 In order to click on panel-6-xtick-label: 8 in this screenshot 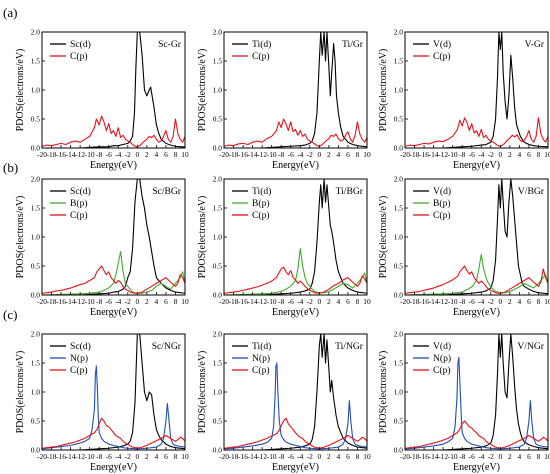, I will do `click(539, 301)`.